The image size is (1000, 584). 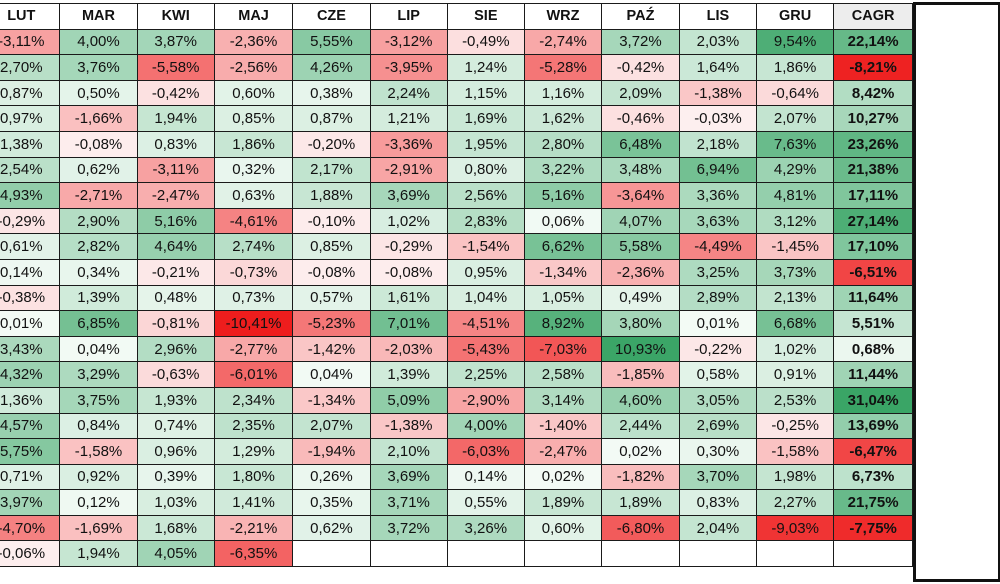 I want to click on month-value-cell: -2,36%, so click(x=640, y=272).